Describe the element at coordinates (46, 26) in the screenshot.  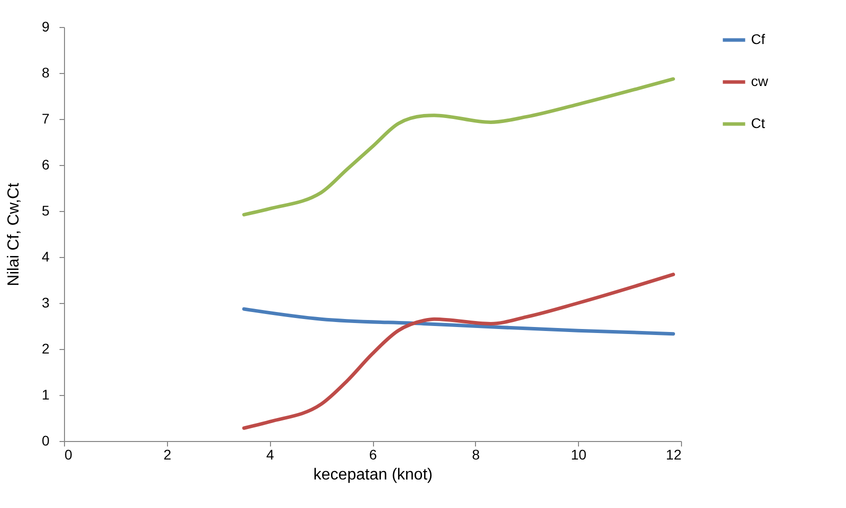
I see `y-tick-label: 9` at that location.